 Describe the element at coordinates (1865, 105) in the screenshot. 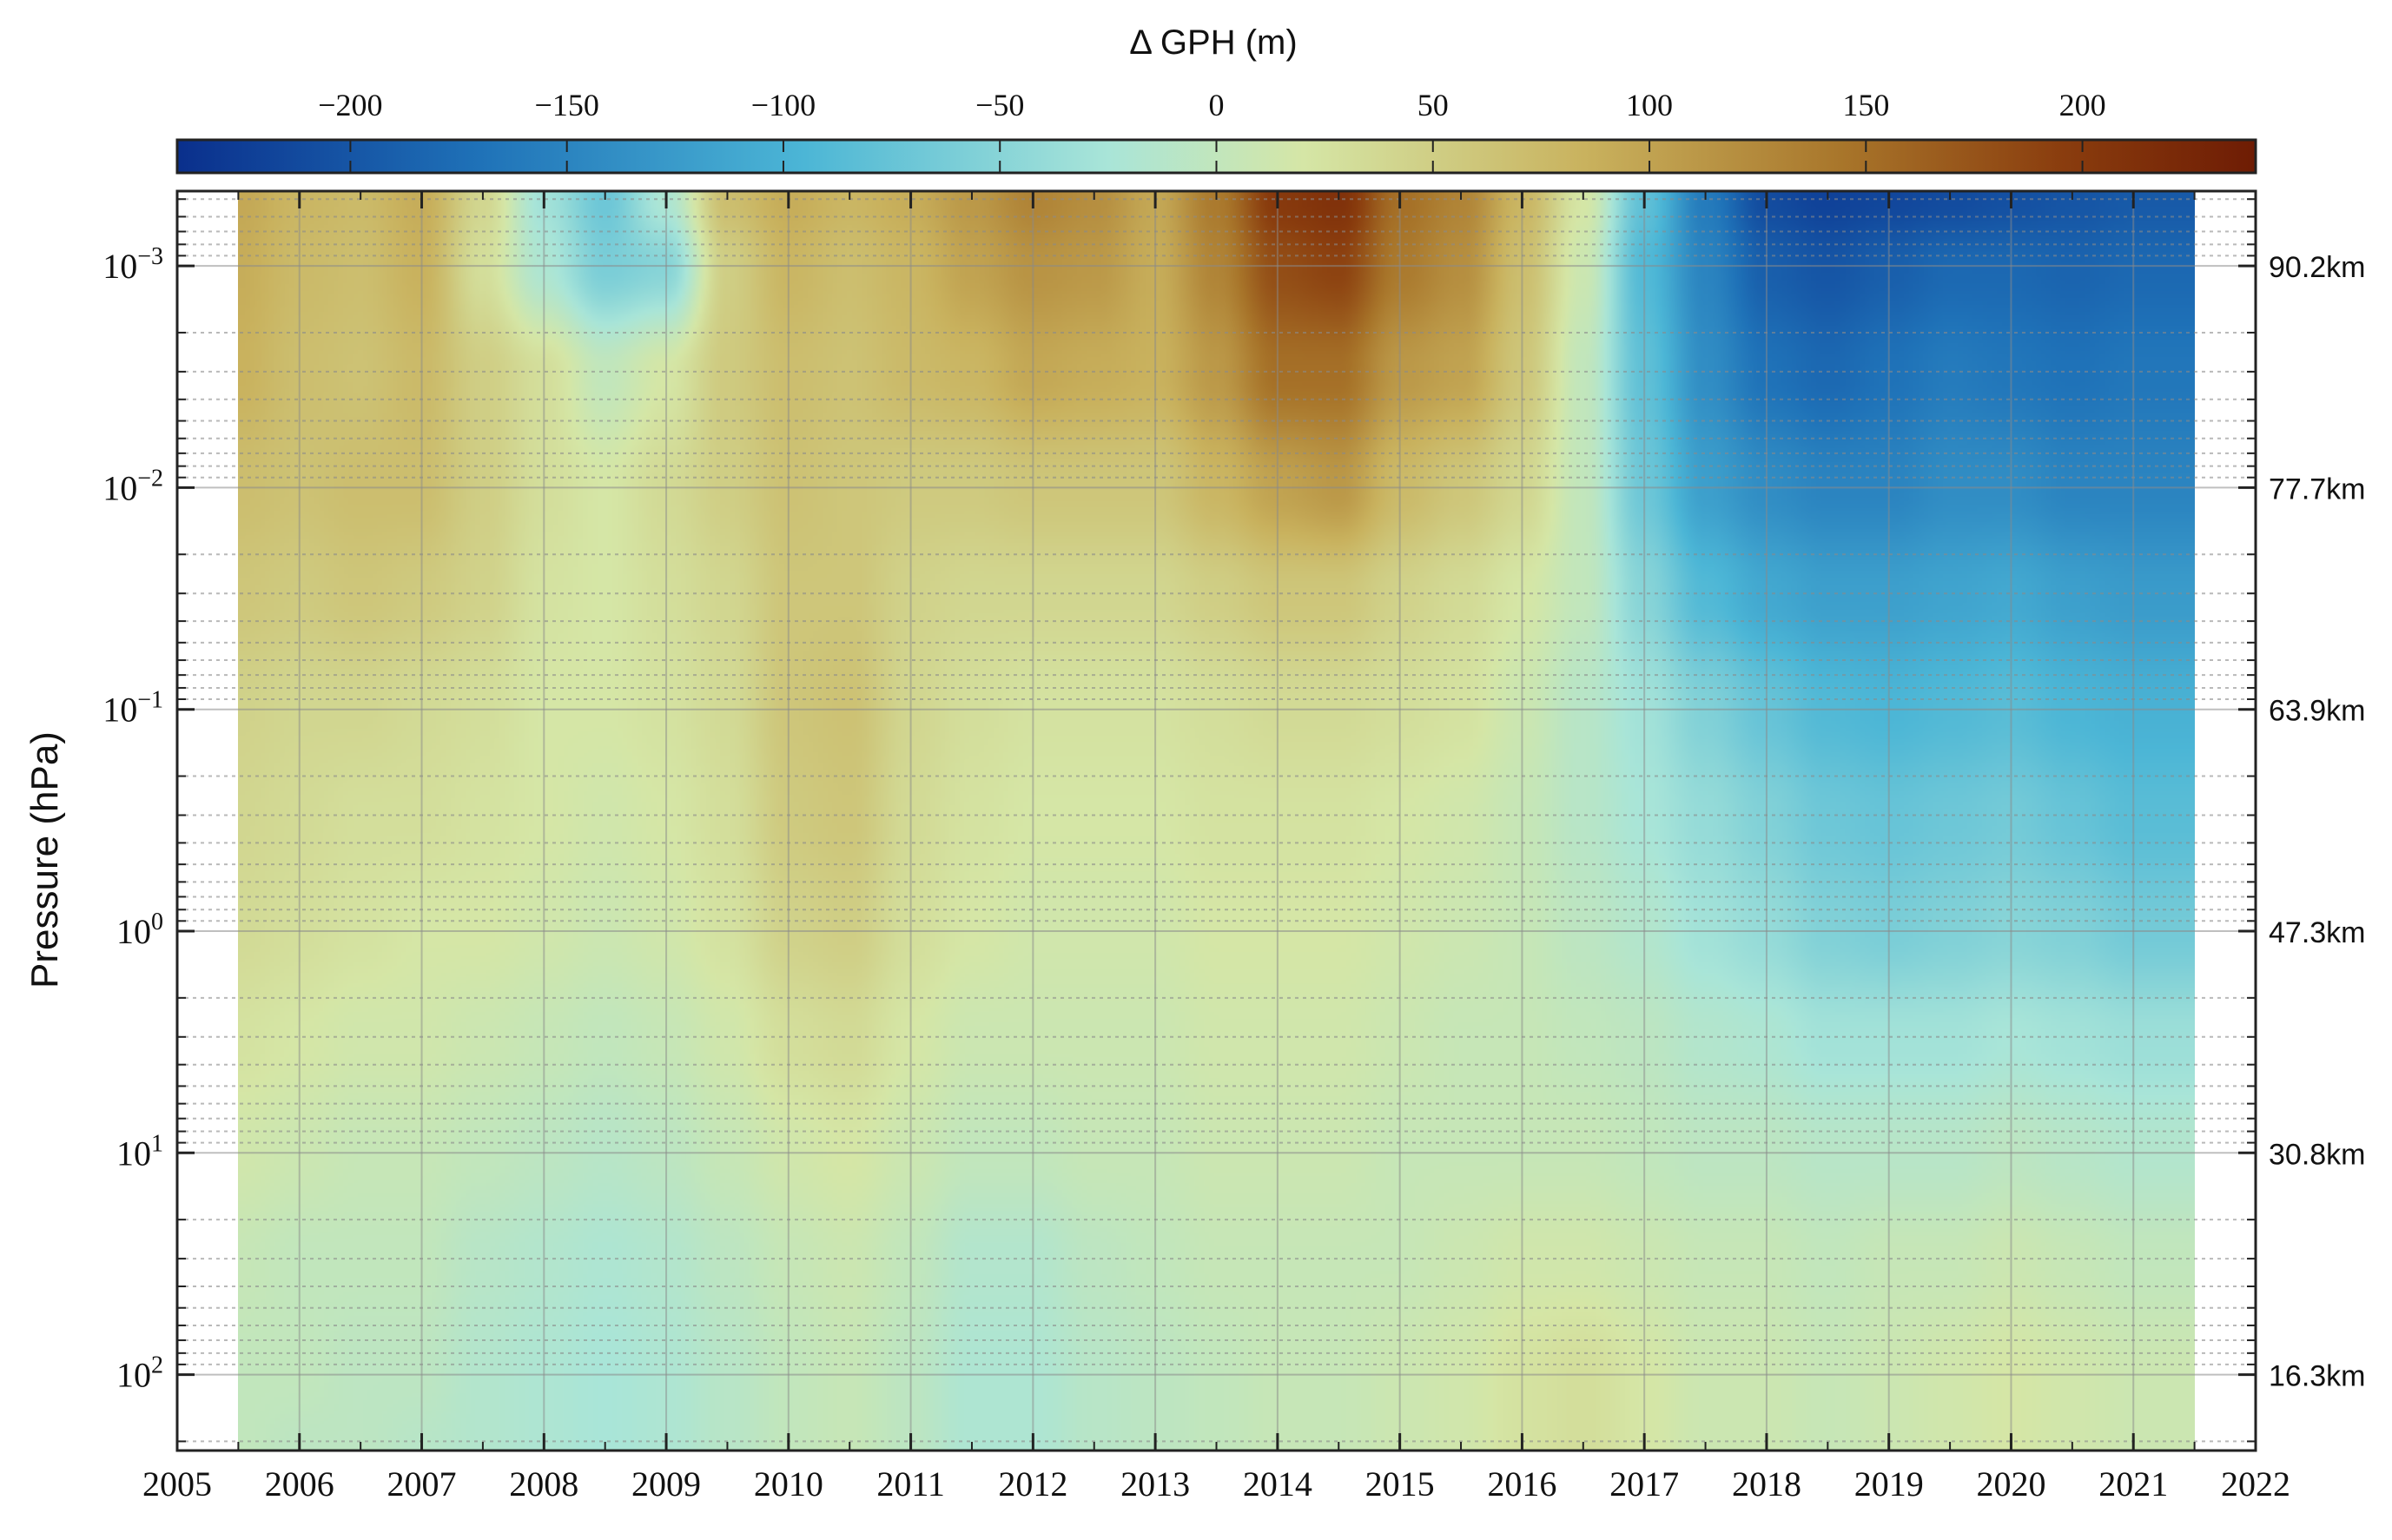

I see `colorbar-tick-label: 150` at that location.